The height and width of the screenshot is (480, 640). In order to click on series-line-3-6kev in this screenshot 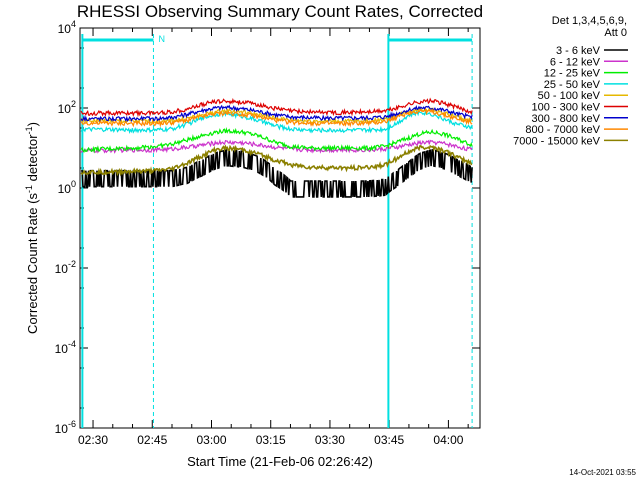, I will do `click(277, 173)`.